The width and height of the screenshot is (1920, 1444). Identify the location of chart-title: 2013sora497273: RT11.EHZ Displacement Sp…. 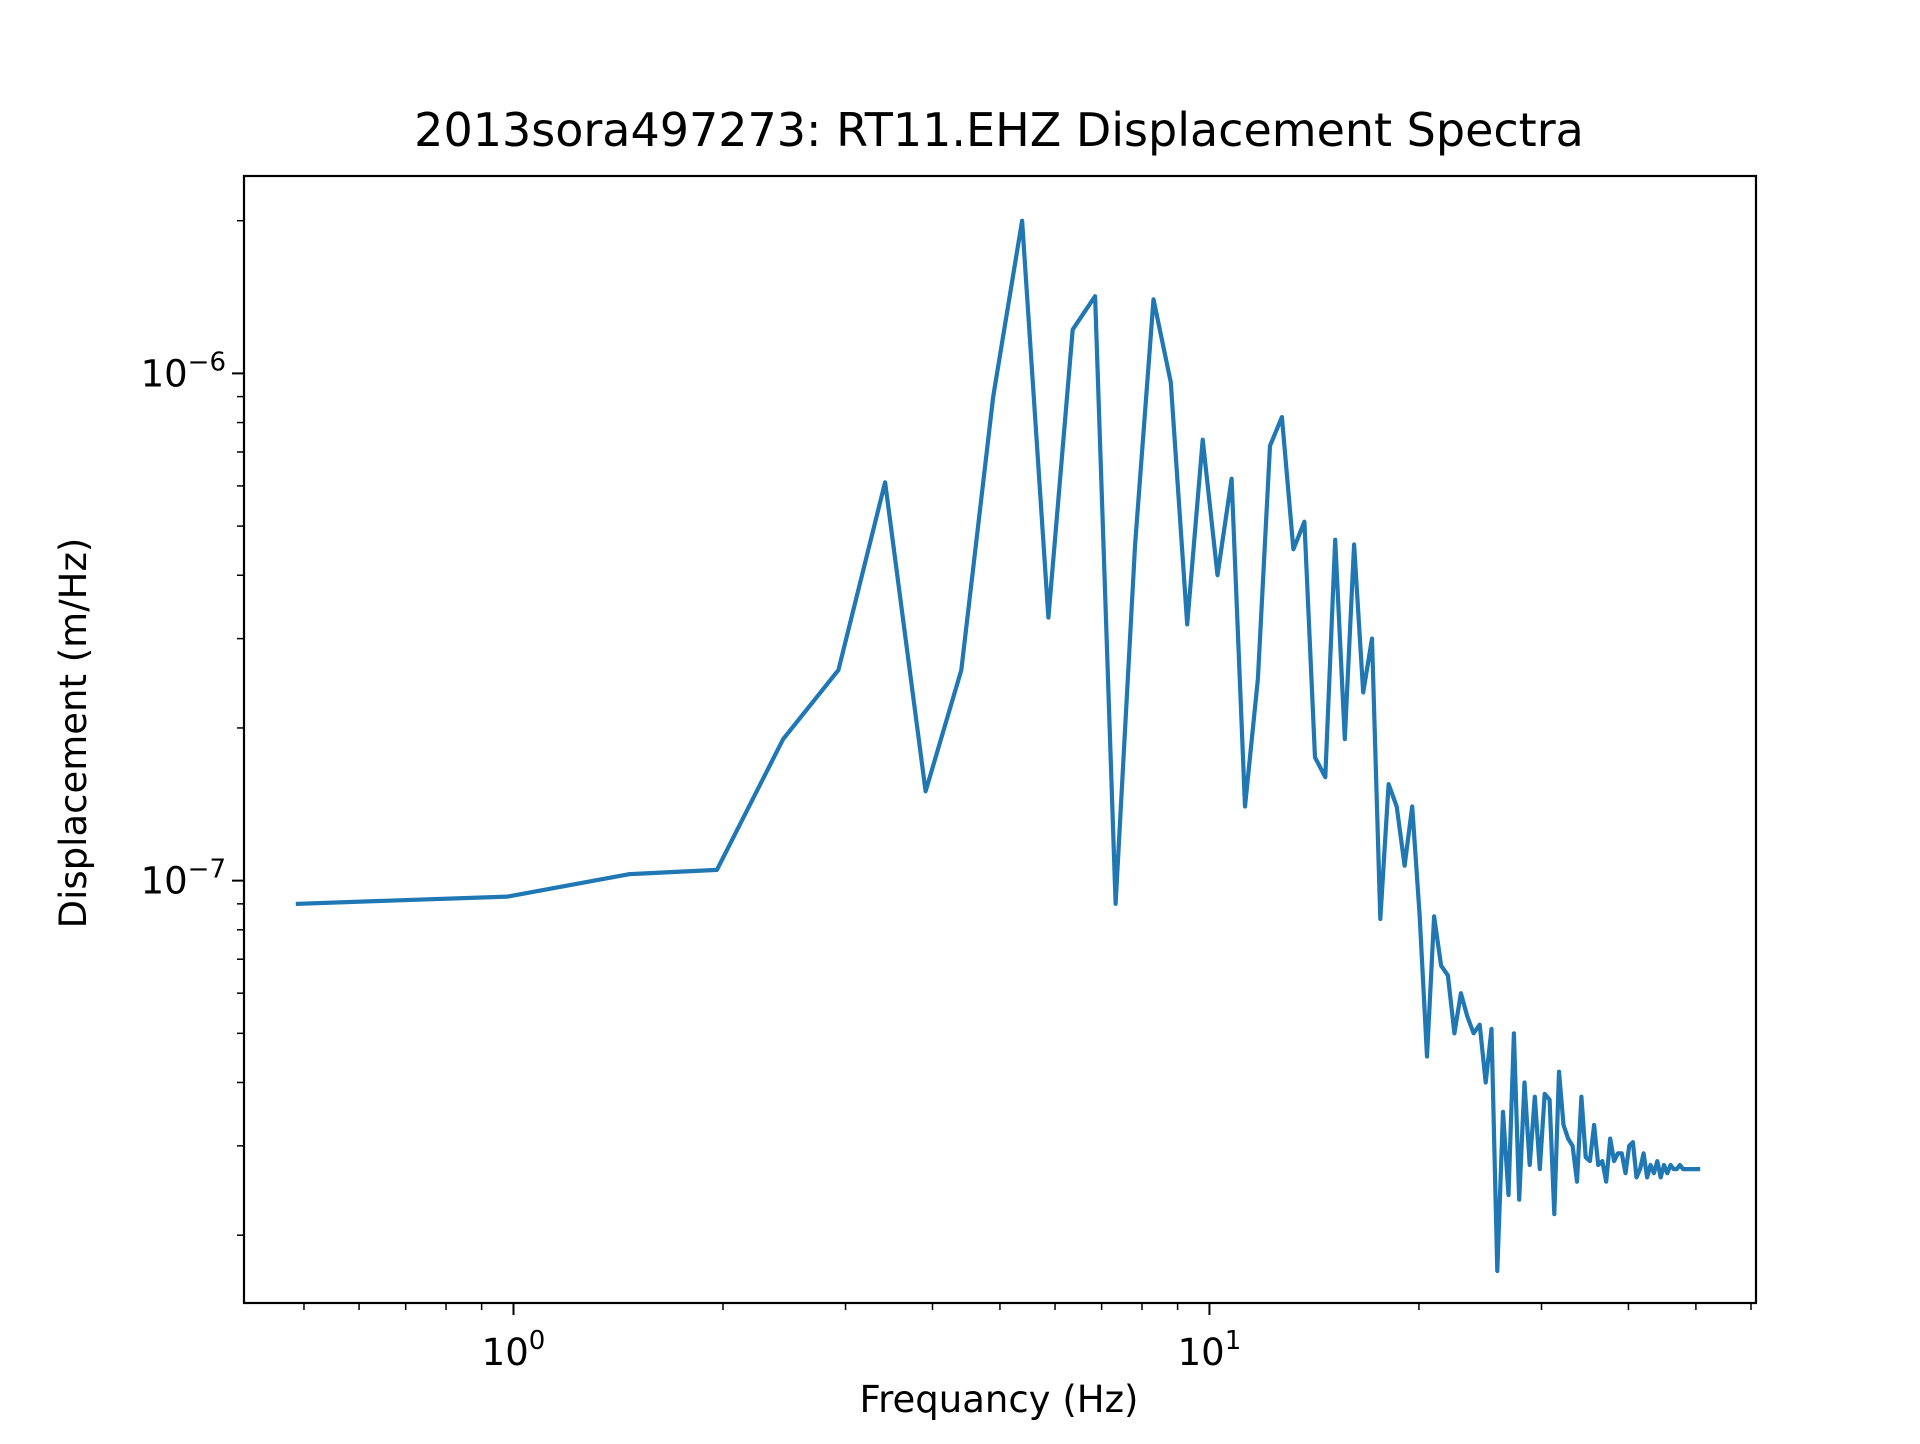
(999, 130).